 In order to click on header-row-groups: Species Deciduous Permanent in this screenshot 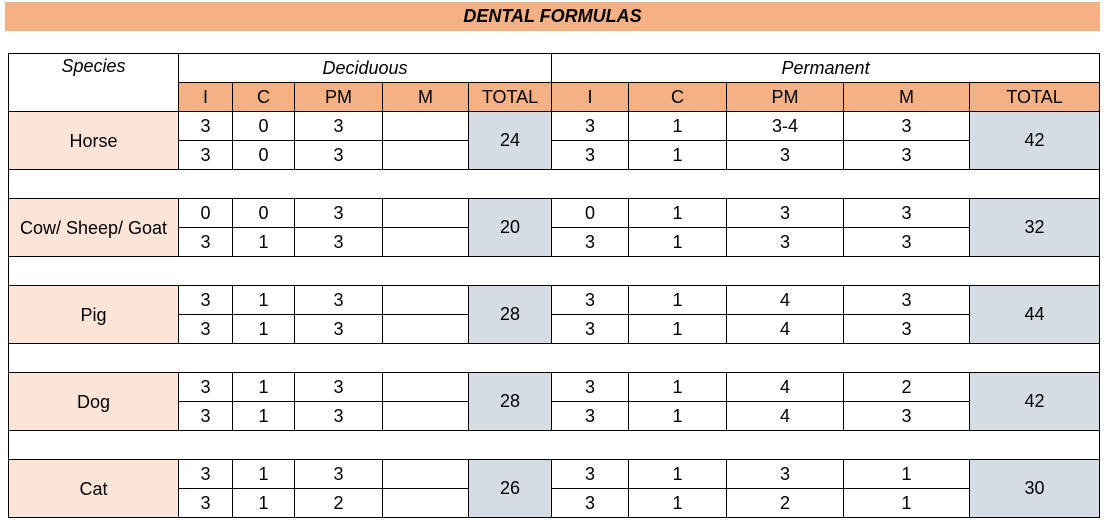, I will do `click(554, 82)`.